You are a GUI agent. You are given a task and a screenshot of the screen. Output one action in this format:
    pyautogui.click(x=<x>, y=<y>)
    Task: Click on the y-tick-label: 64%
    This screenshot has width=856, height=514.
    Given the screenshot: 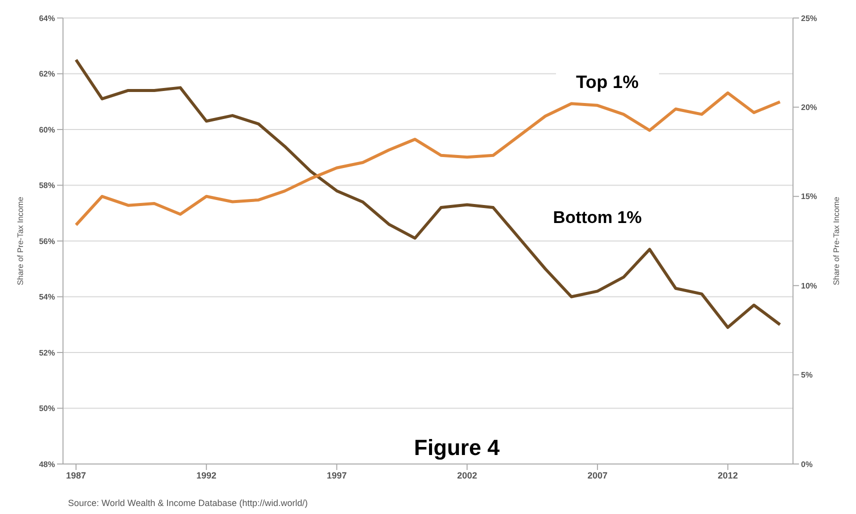 What is the action you would take?
    pyautogui.click(x=46, y=18)
    